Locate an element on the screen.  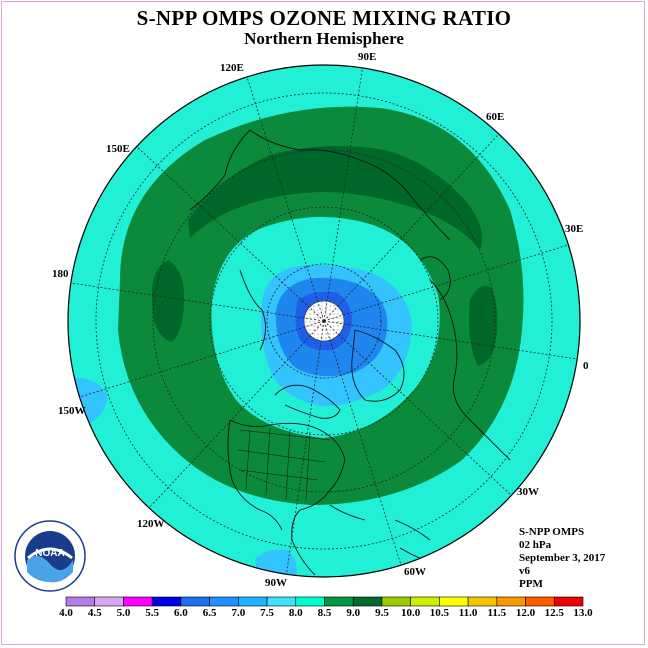
lon-label-90w: 90W is located at coordinates (276, 583).